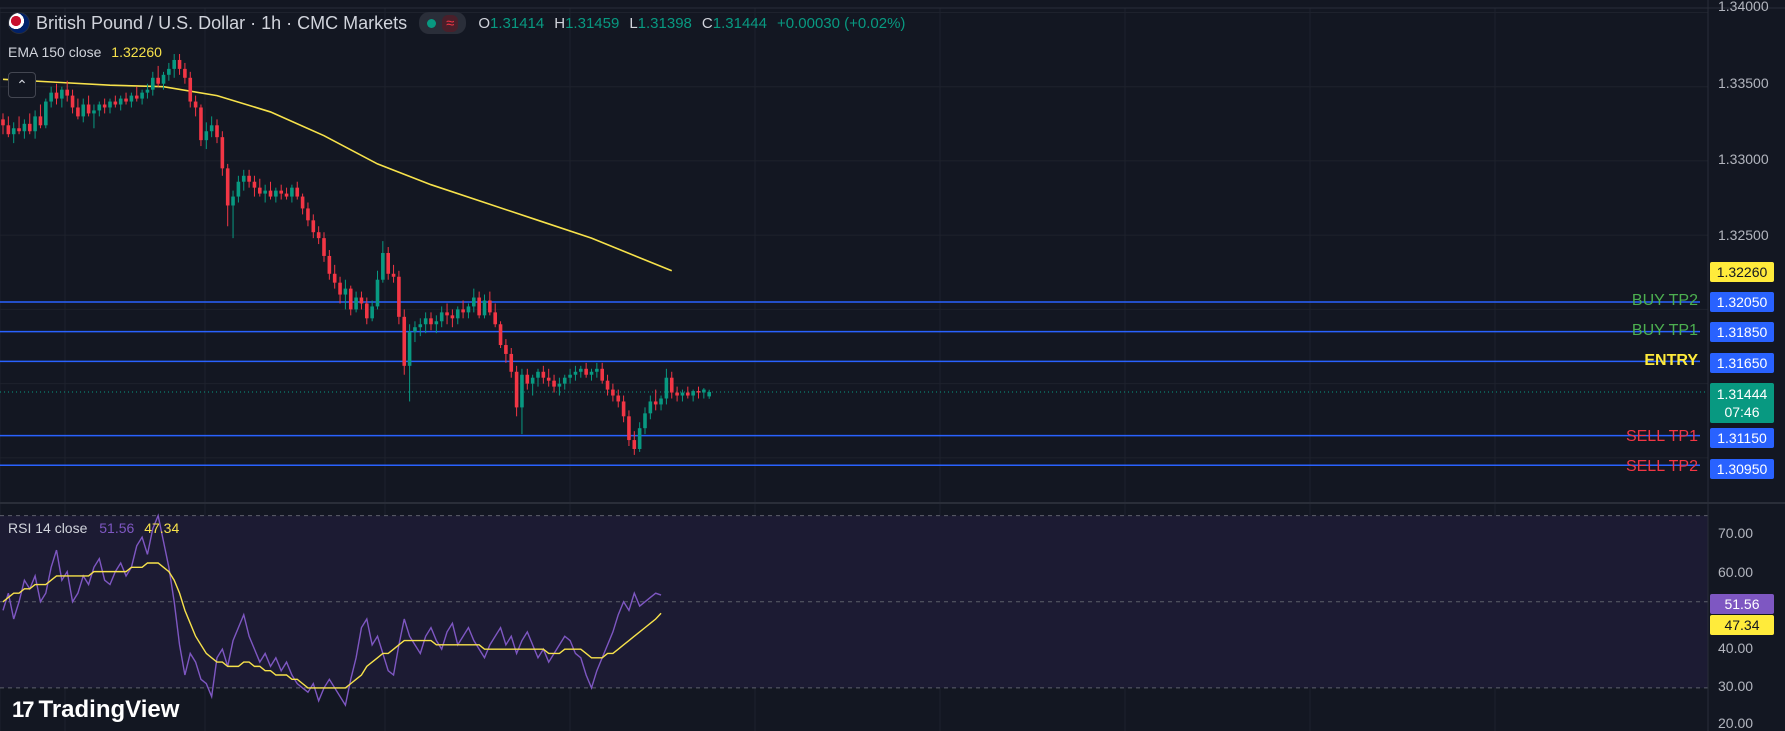  What do you see at coordinates (443, 23) in the screenshot?
I see `market-status-badge: ≈` at bounding box center [443, 23].